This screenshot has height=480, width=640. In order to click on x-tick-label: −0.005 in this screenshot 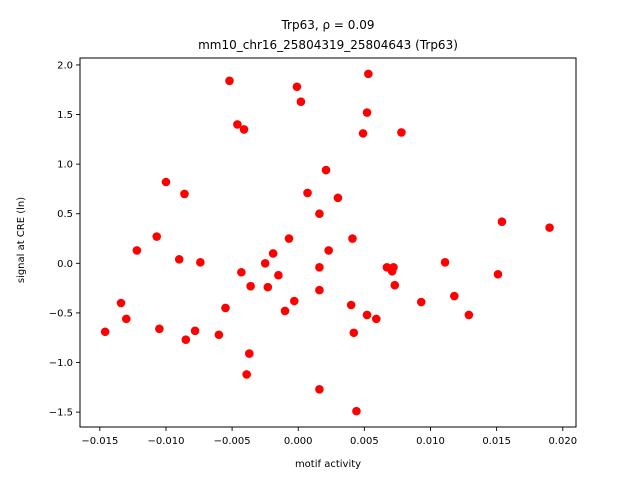, I will do `click(232, 441)`.